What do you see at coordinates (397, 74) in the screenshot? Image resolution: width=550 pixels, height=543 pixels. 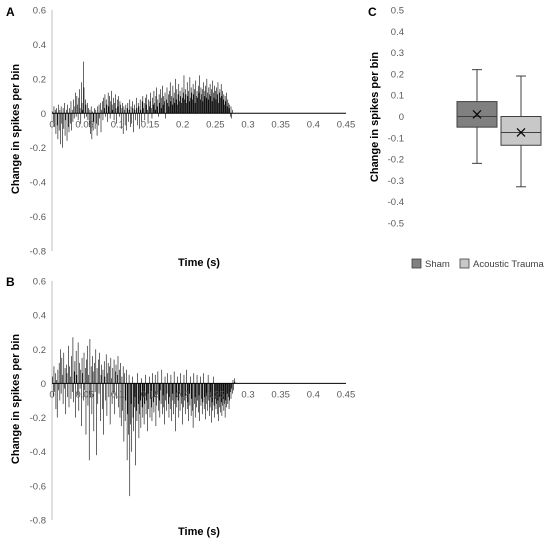 I see `y-tick-label-c: 0.2` at bounding box center [397, 74].